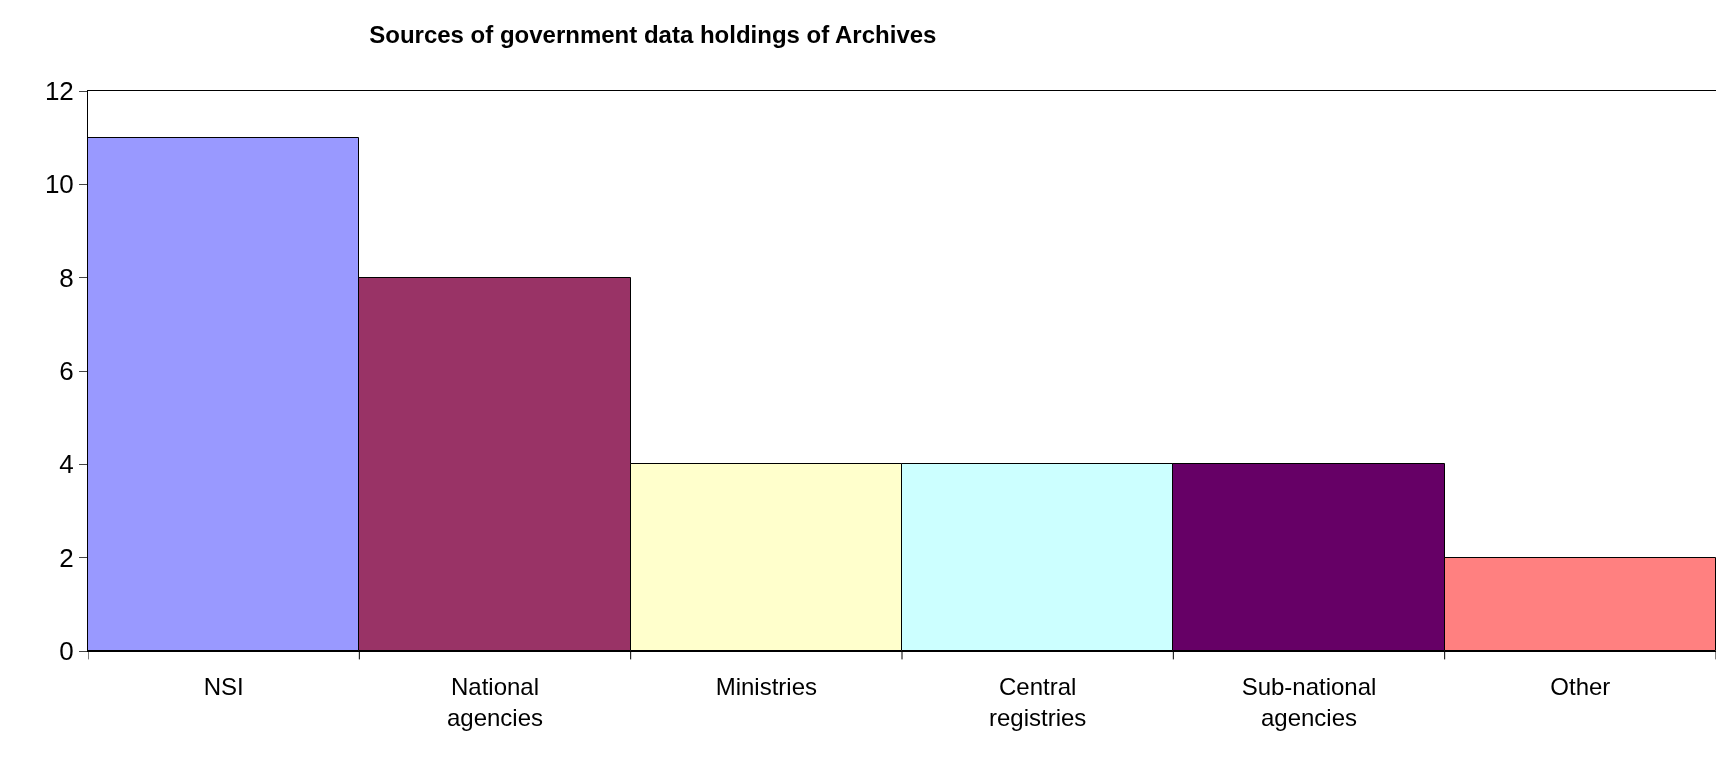  Describe the element at coordinates (495, 701) in the screenshot. I see `x-tick-label: National agencies` at that location.